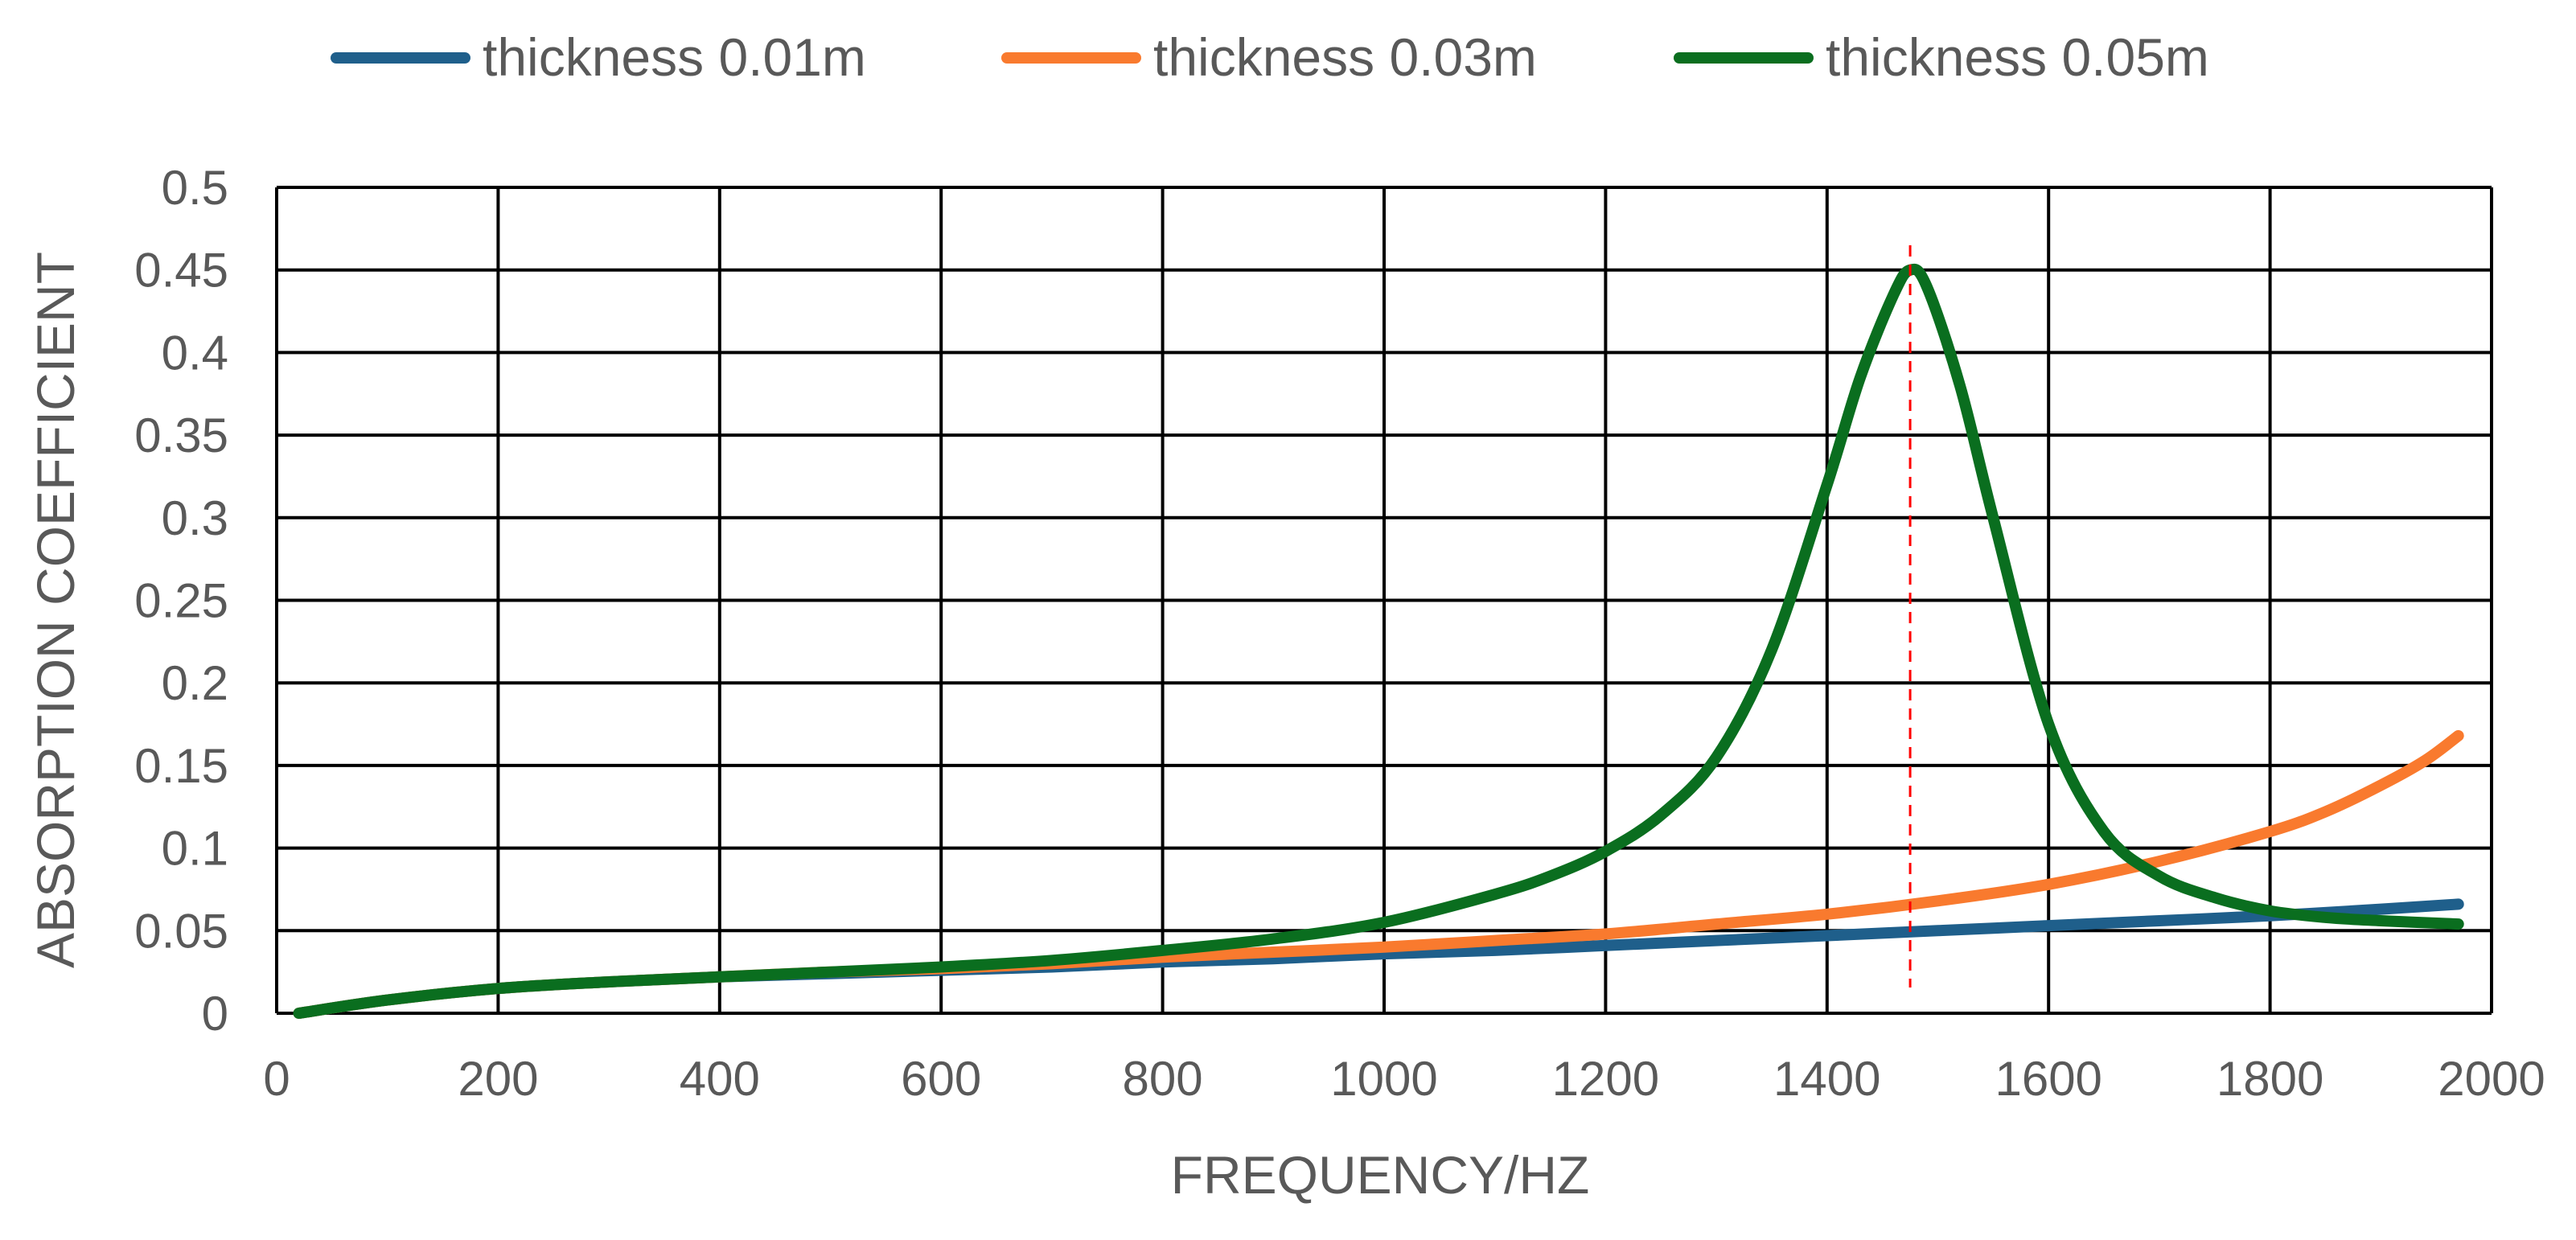  Describe the element at coordinates (2270, 1079) in the screenshot. I see `x-tick-label: 1800` at that location.